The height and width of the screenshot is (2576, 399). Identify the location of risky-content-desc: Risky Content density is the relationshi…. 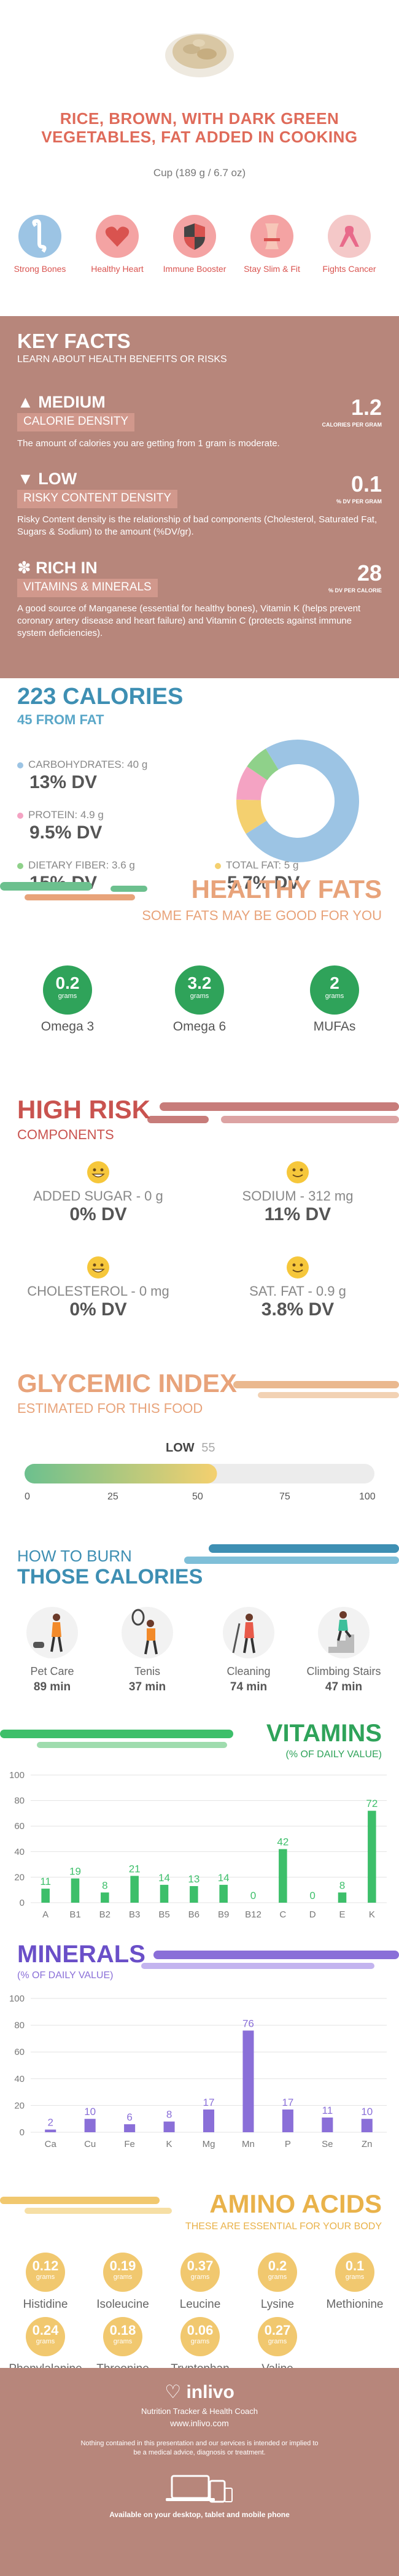
(197, 525).